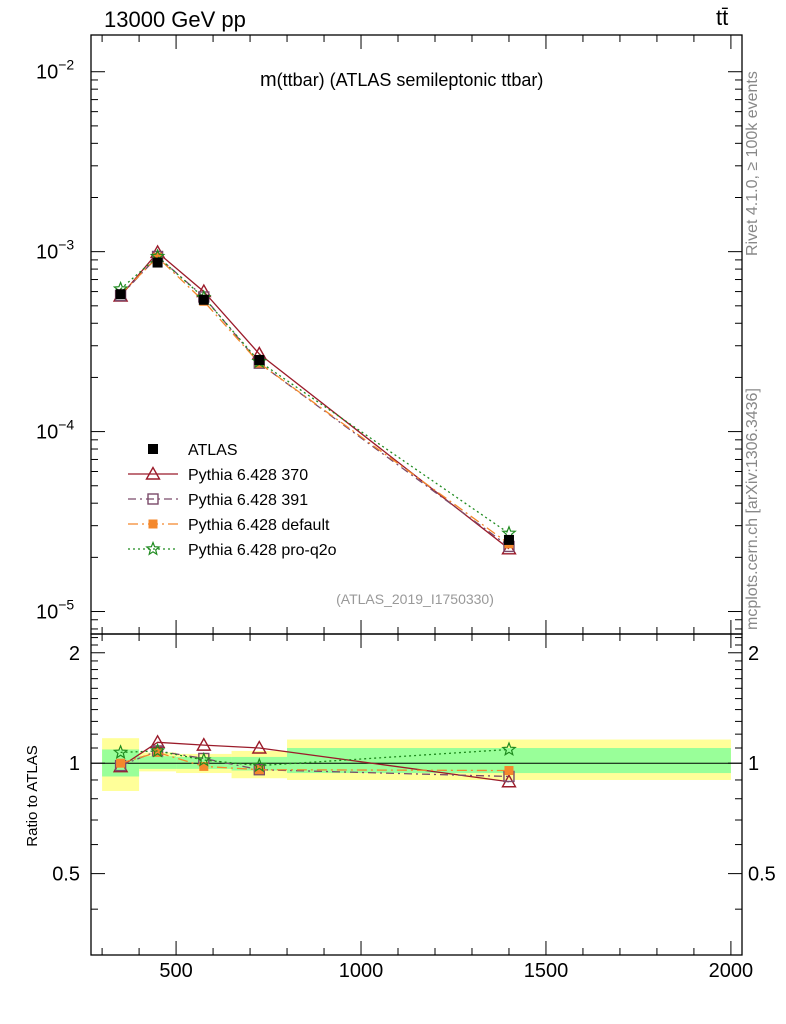  I want to click on mcplots-label: mcplots.cern.ch [arXiv:1306.3436], so click(752, 509).